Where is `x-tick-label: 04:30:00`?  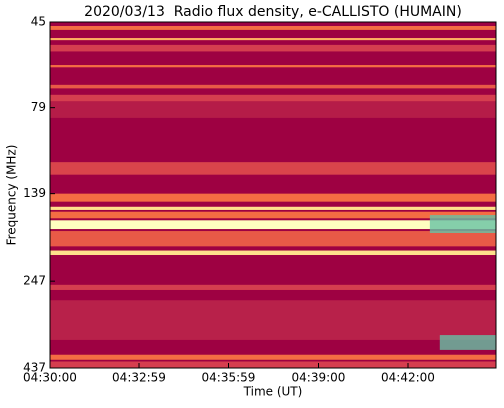
x-tick-label: 04:30:00 is located at coordinates (50, 378).